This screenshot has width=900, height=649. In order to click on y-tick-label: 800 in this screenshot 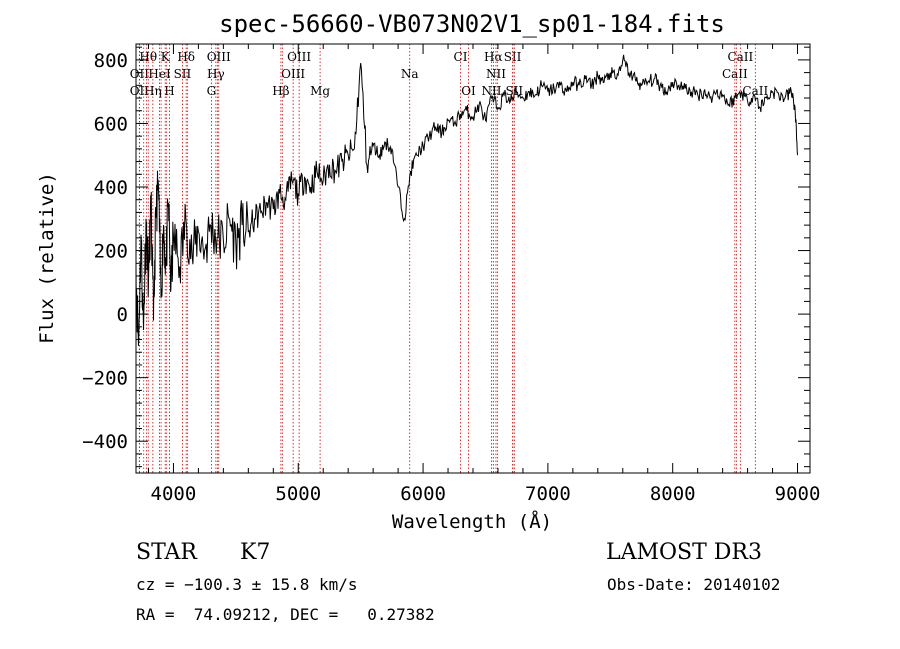, I will do `click(111, 61)`.